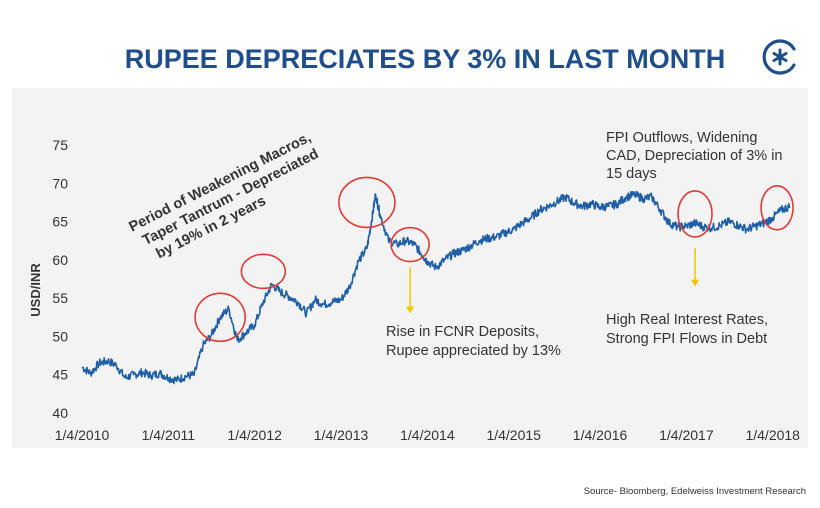 The height and width of the screenshot is (508, 820). I want to click on annotation-line: Strong FPI Flows in Debt, so click(686, 339).